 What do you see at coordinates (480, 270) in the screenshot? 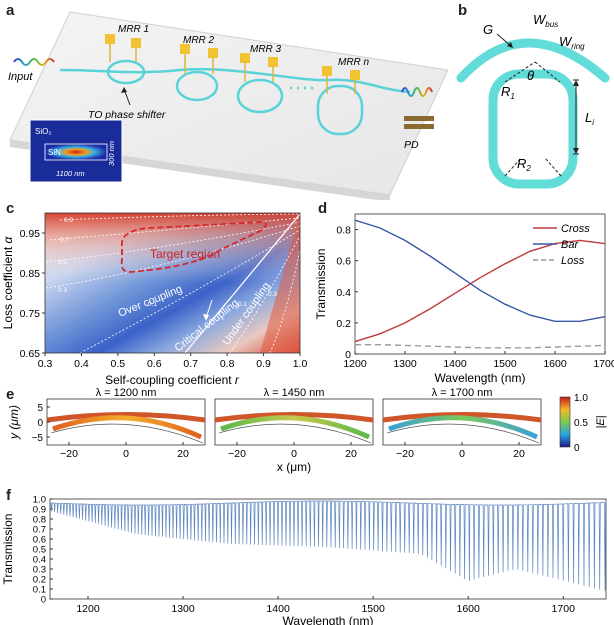
I see `d-series-bar` at bounding box center [480, 270].